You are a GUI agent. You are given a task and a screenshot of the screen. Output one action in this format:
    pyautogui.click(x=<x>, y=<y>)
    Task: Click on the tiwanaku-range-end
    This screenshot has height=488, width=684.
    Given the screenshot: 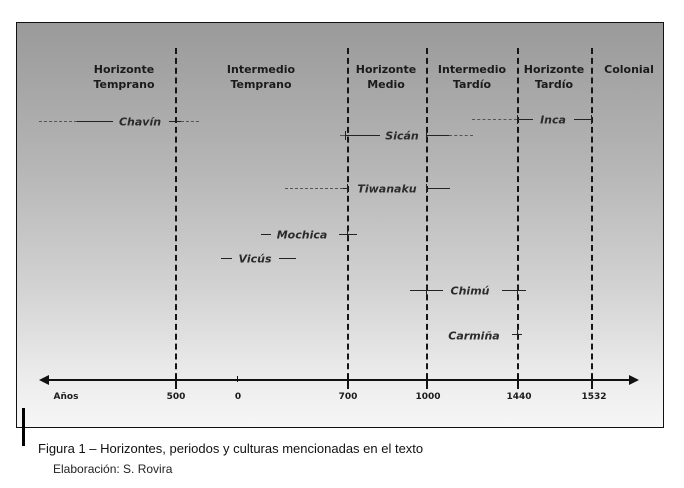 What is the action you would take?
    pyautogui.click(x=438, y=188)
    